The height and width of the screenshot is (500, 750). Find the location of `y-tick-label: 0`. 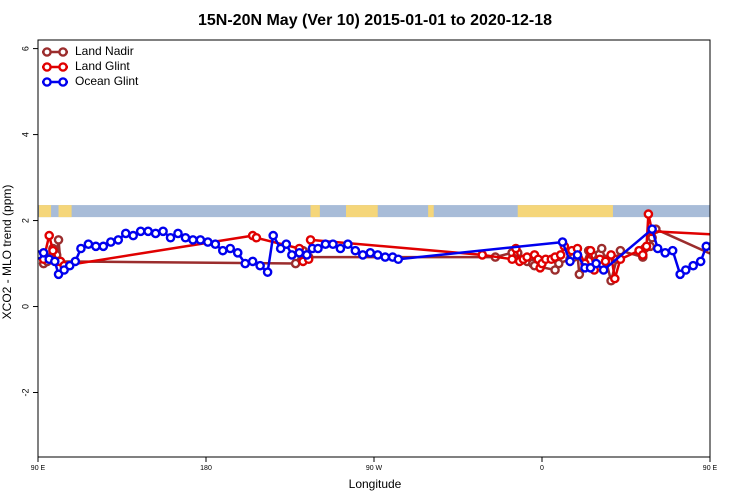

y-tick-label: 0 is located at coordinates (25, 306).